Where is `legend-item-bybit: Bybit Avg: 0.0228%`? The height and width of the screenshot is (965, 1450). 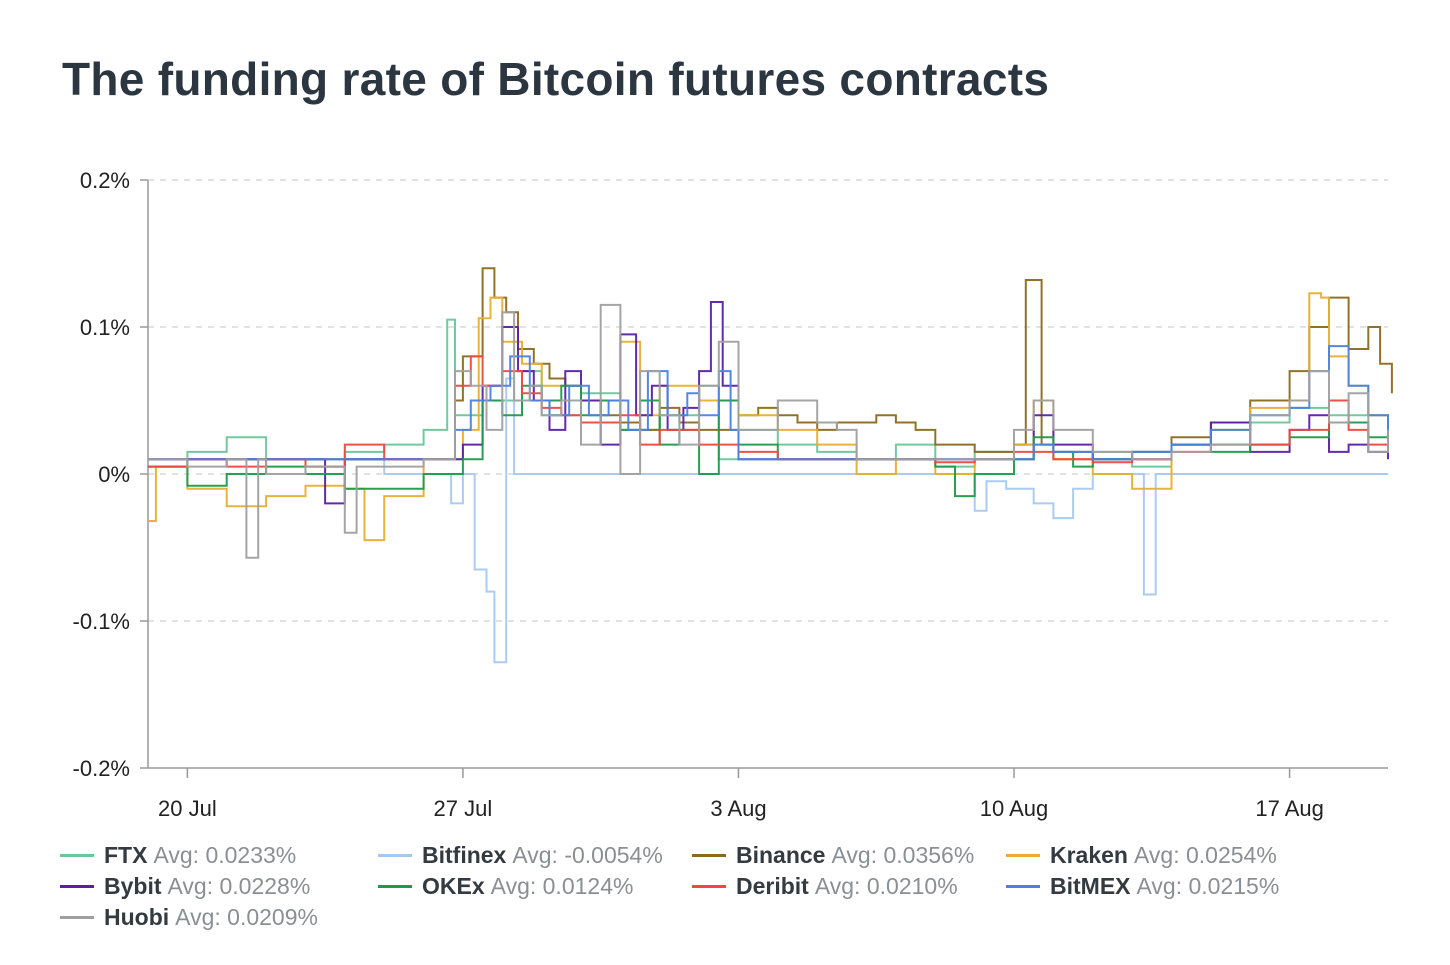
legend-item-bybit: Bybit Avg: 0.0228% is located at coordinates (185, 886).